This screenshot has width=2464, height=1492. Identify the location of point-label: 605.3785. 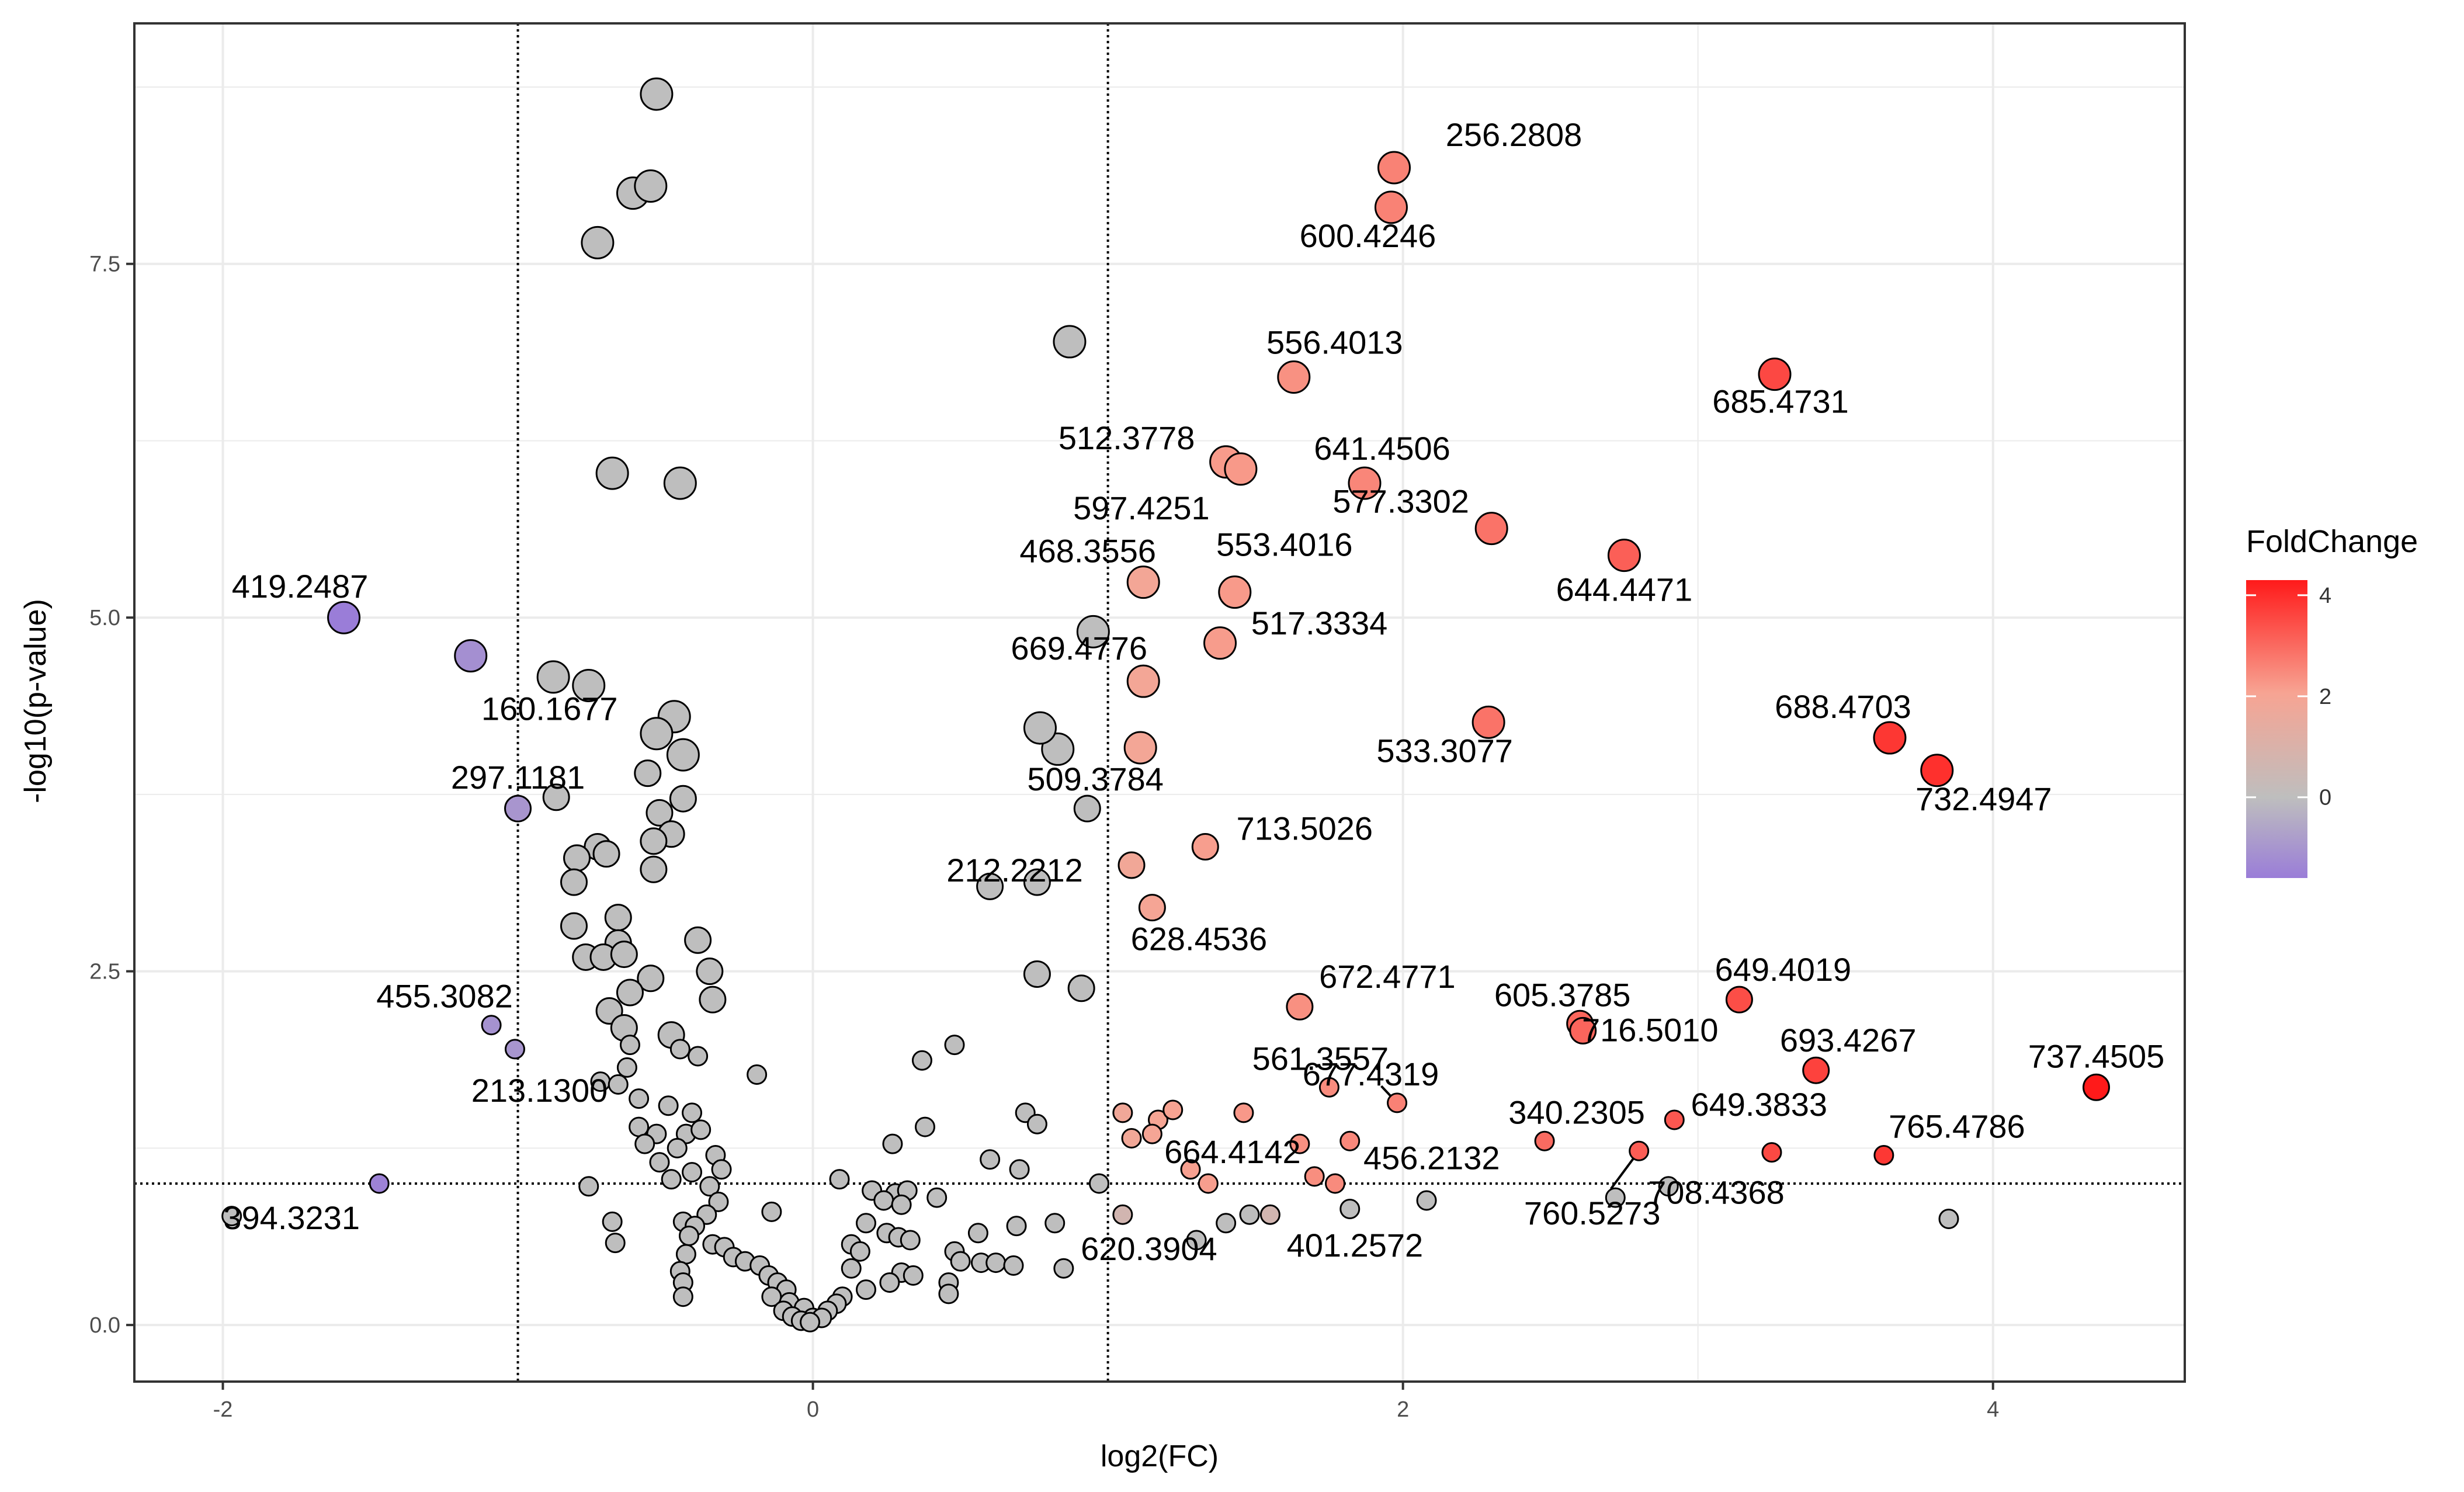
(1562, 994).